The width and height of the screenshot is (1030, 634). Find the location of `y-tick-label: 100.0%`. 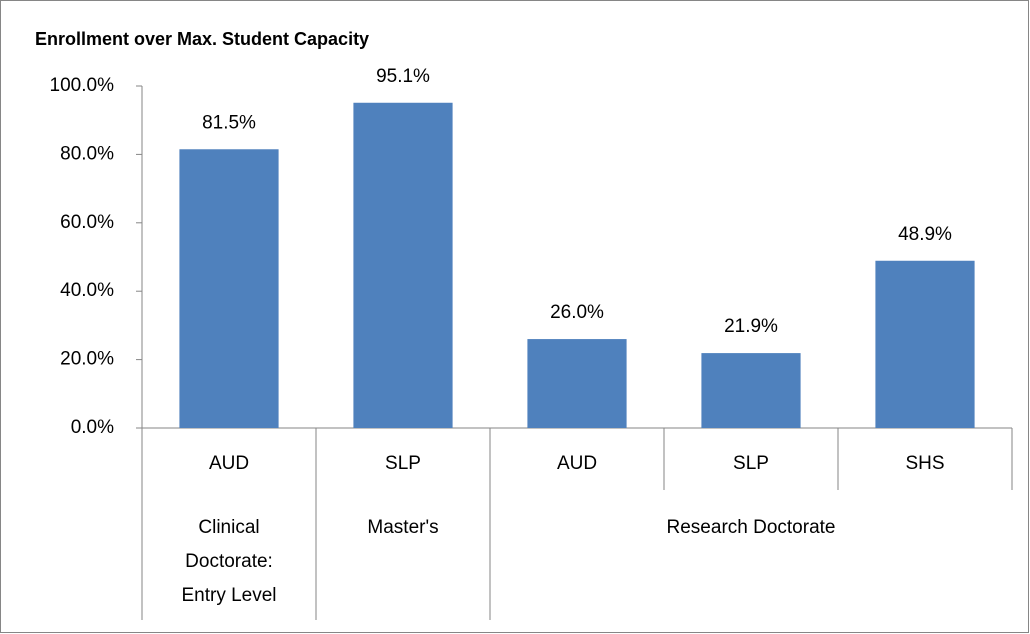

y-tick-label: 100.0% is located at coordinates (82, 85).